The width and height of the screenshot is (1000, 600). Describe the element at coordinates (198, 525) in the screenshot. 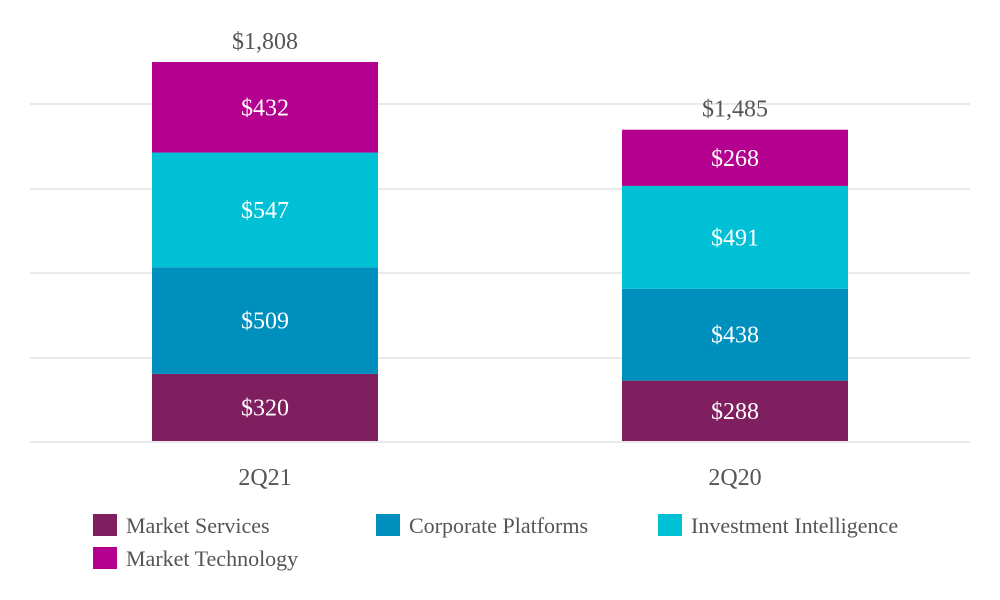

I see `legend-label: Market Services` at that location.